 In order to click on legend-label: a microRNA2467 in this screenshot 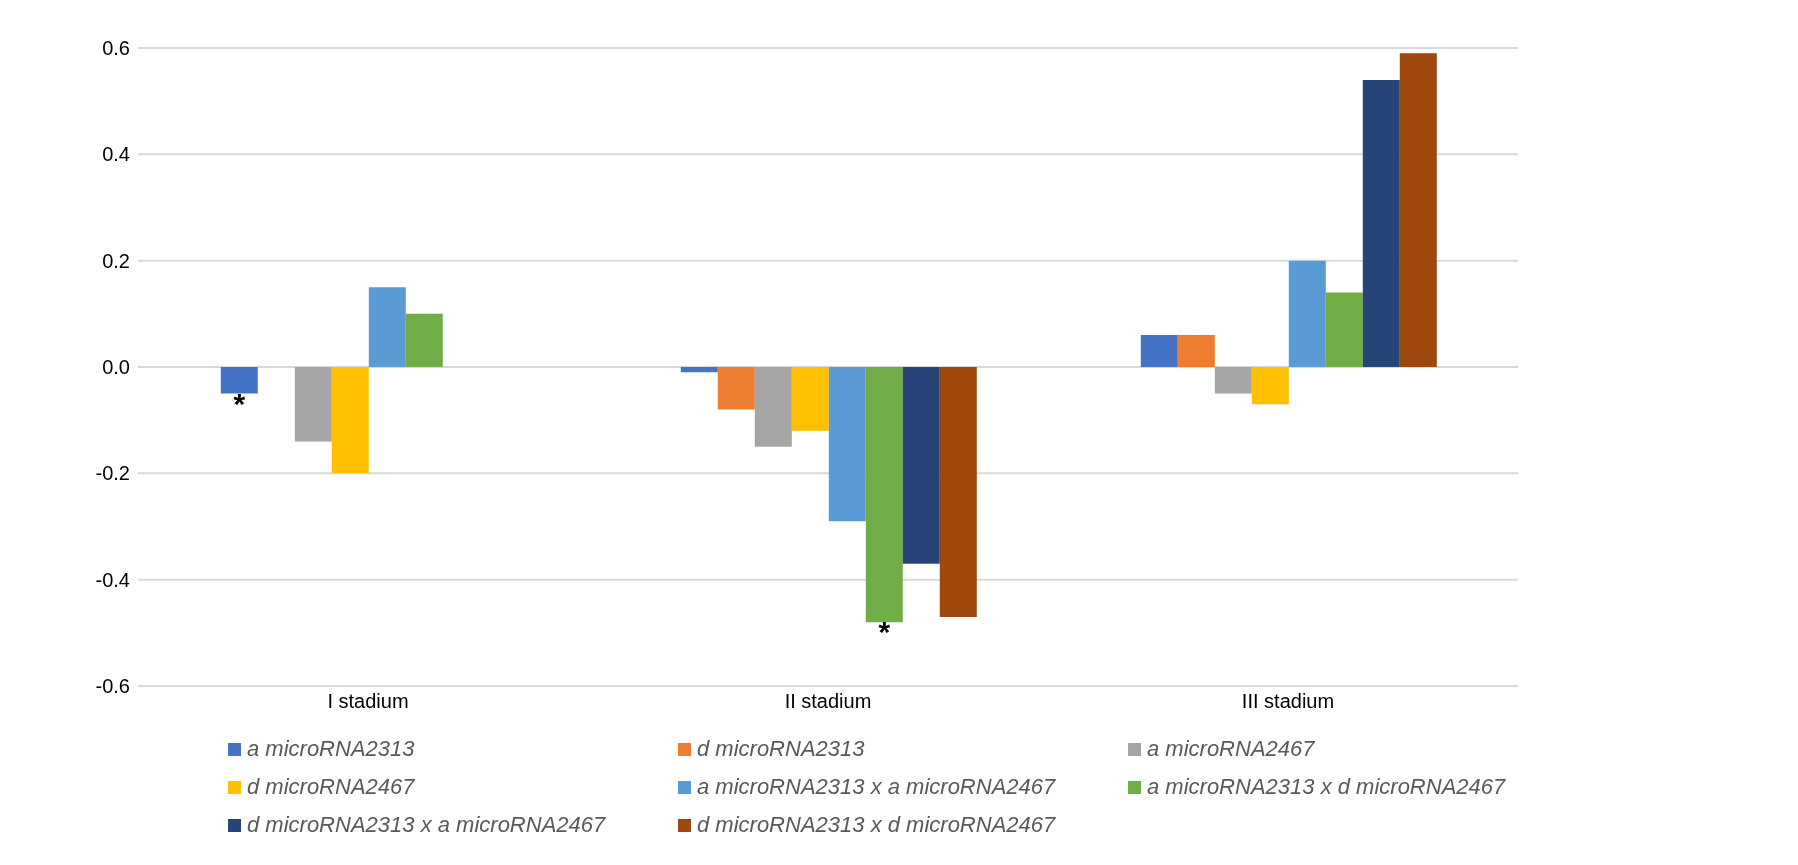, I will do `click(1231, 749)`.